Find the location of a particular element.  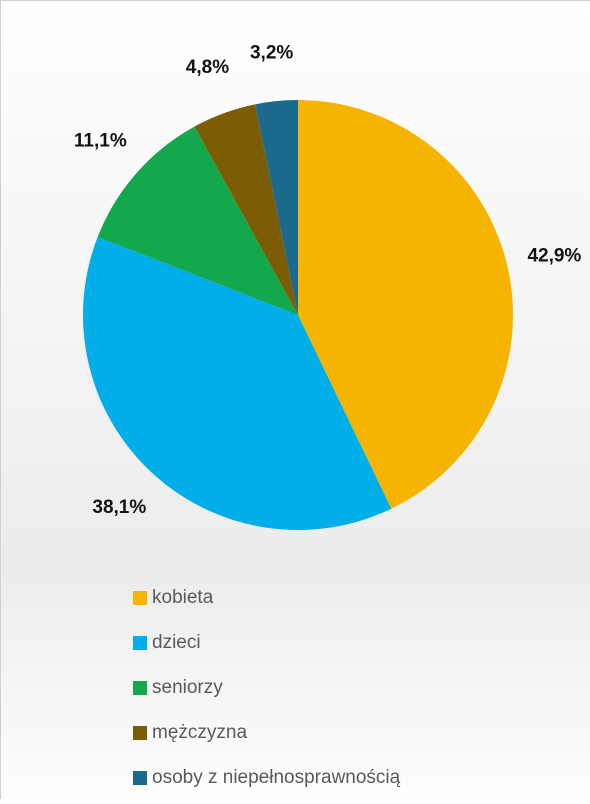

data-label: 11,1% is located at coordinates (100, 141).